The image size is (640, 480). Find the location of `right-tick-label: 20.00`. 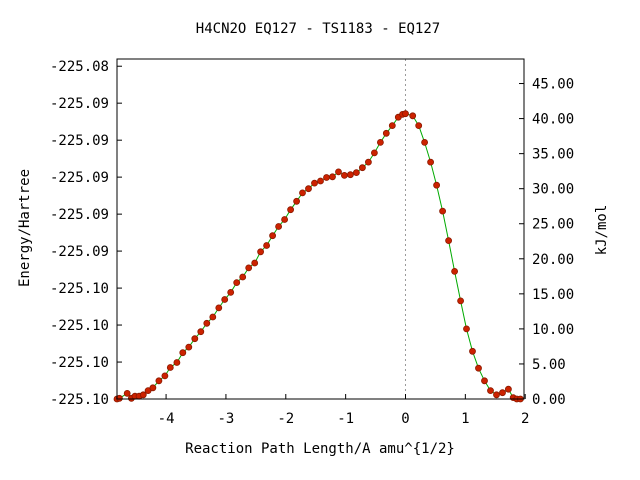

right-tick-label: 20.00 is located at coordinates (553, 260).